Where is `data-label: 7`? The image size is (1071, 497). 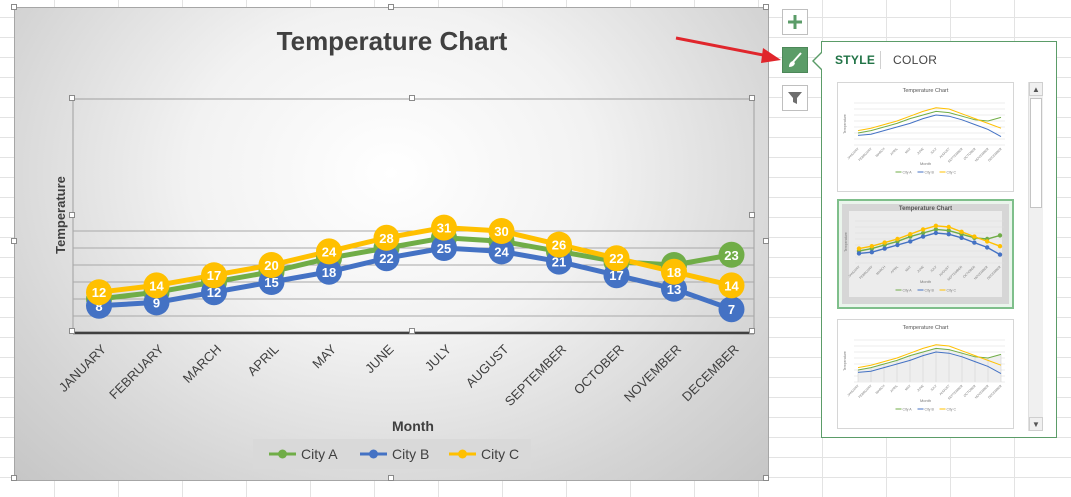
data-label: 7 is located at coordinates (731, 309).